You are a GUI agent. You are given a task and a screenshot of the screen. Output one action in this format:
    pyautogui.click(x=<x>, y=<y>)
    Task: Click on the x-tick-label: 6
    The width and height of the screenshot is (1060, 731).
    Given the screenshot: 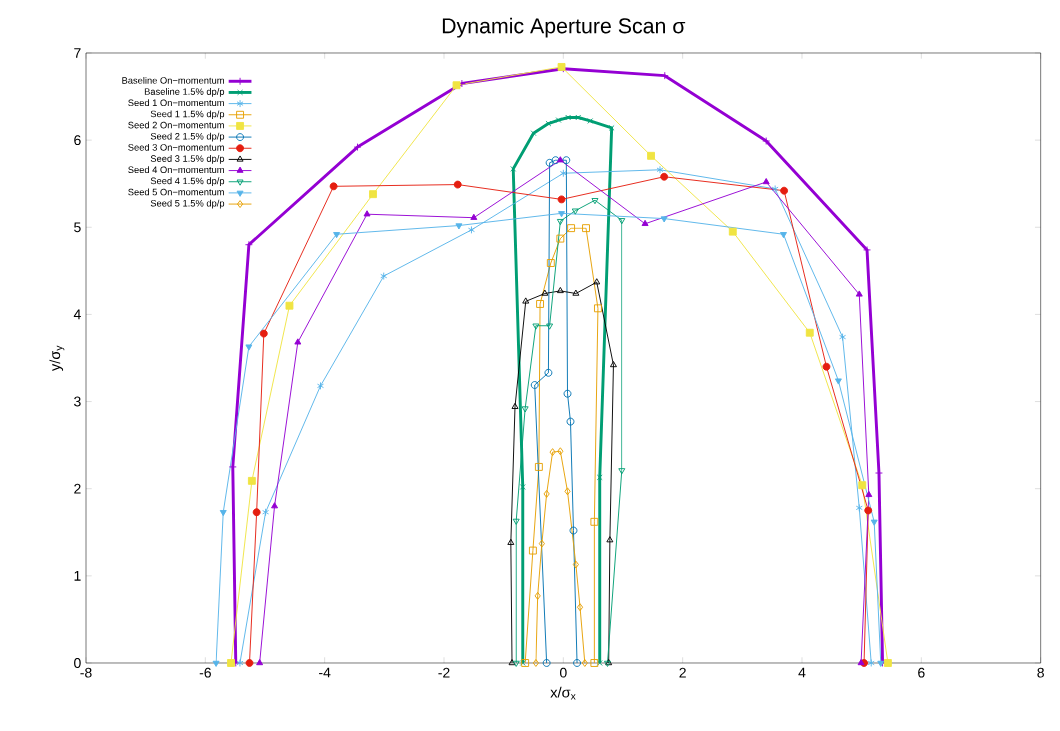 What is the action you would take?
    pyautogui.click(x=921, y=672)
    